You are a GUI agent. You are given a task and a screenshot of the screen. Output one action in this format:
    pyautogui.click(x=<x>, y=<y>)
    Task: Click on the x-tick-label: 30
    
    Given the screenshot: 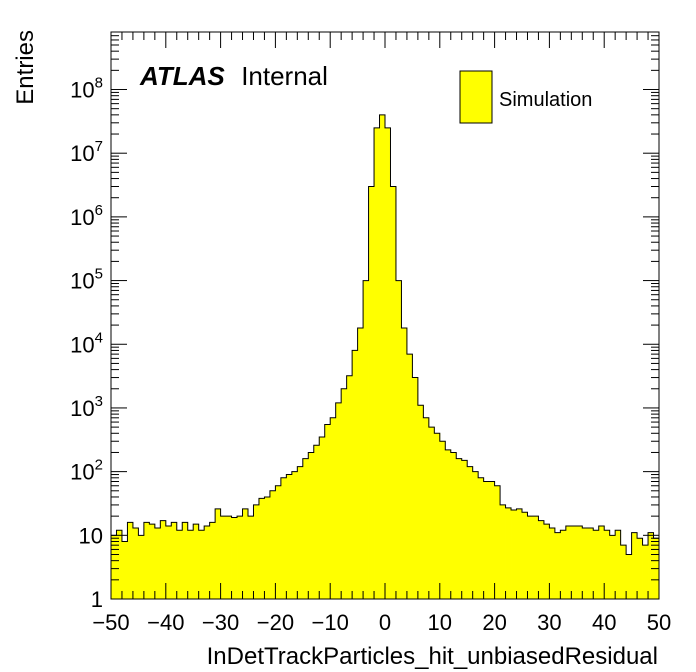 What is the action you would take?
    pyautogui.click(x=549, y=622)
    